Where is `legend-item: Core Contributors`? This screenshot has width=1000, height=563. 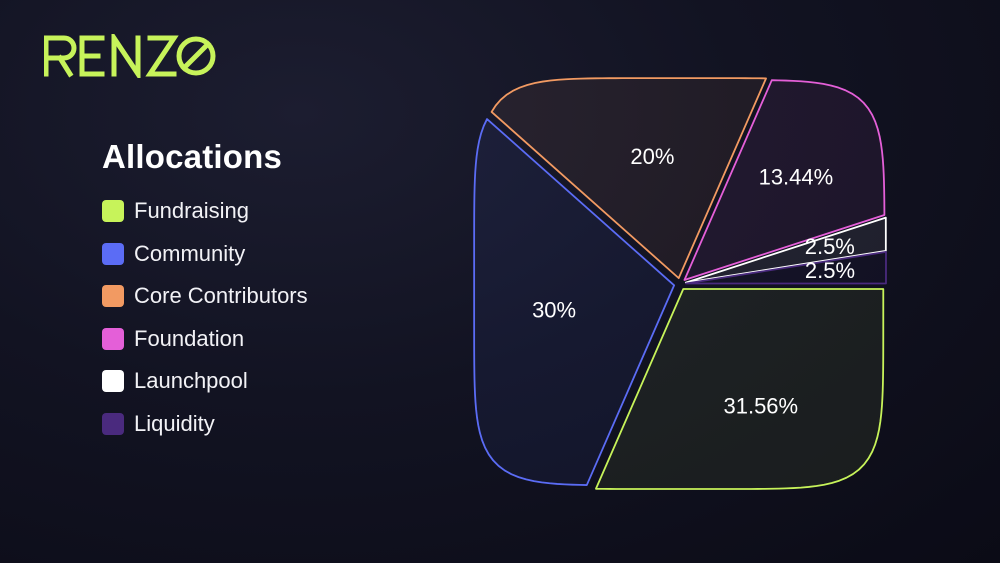
legend-item: Core Contributors is located at coordinates (205, 296).